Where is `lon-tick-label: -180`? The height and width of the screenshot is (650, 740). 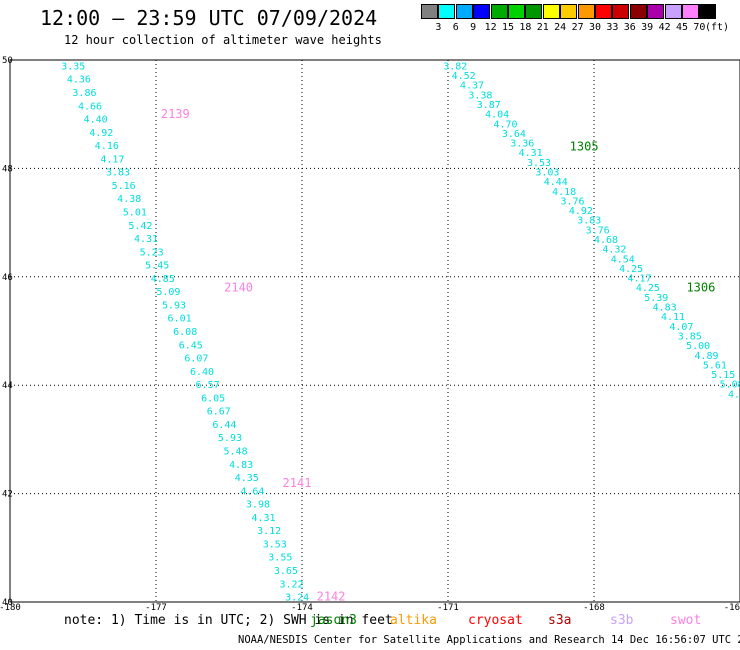
lon-tick-label: -180 is located at coordinates (10, 606).